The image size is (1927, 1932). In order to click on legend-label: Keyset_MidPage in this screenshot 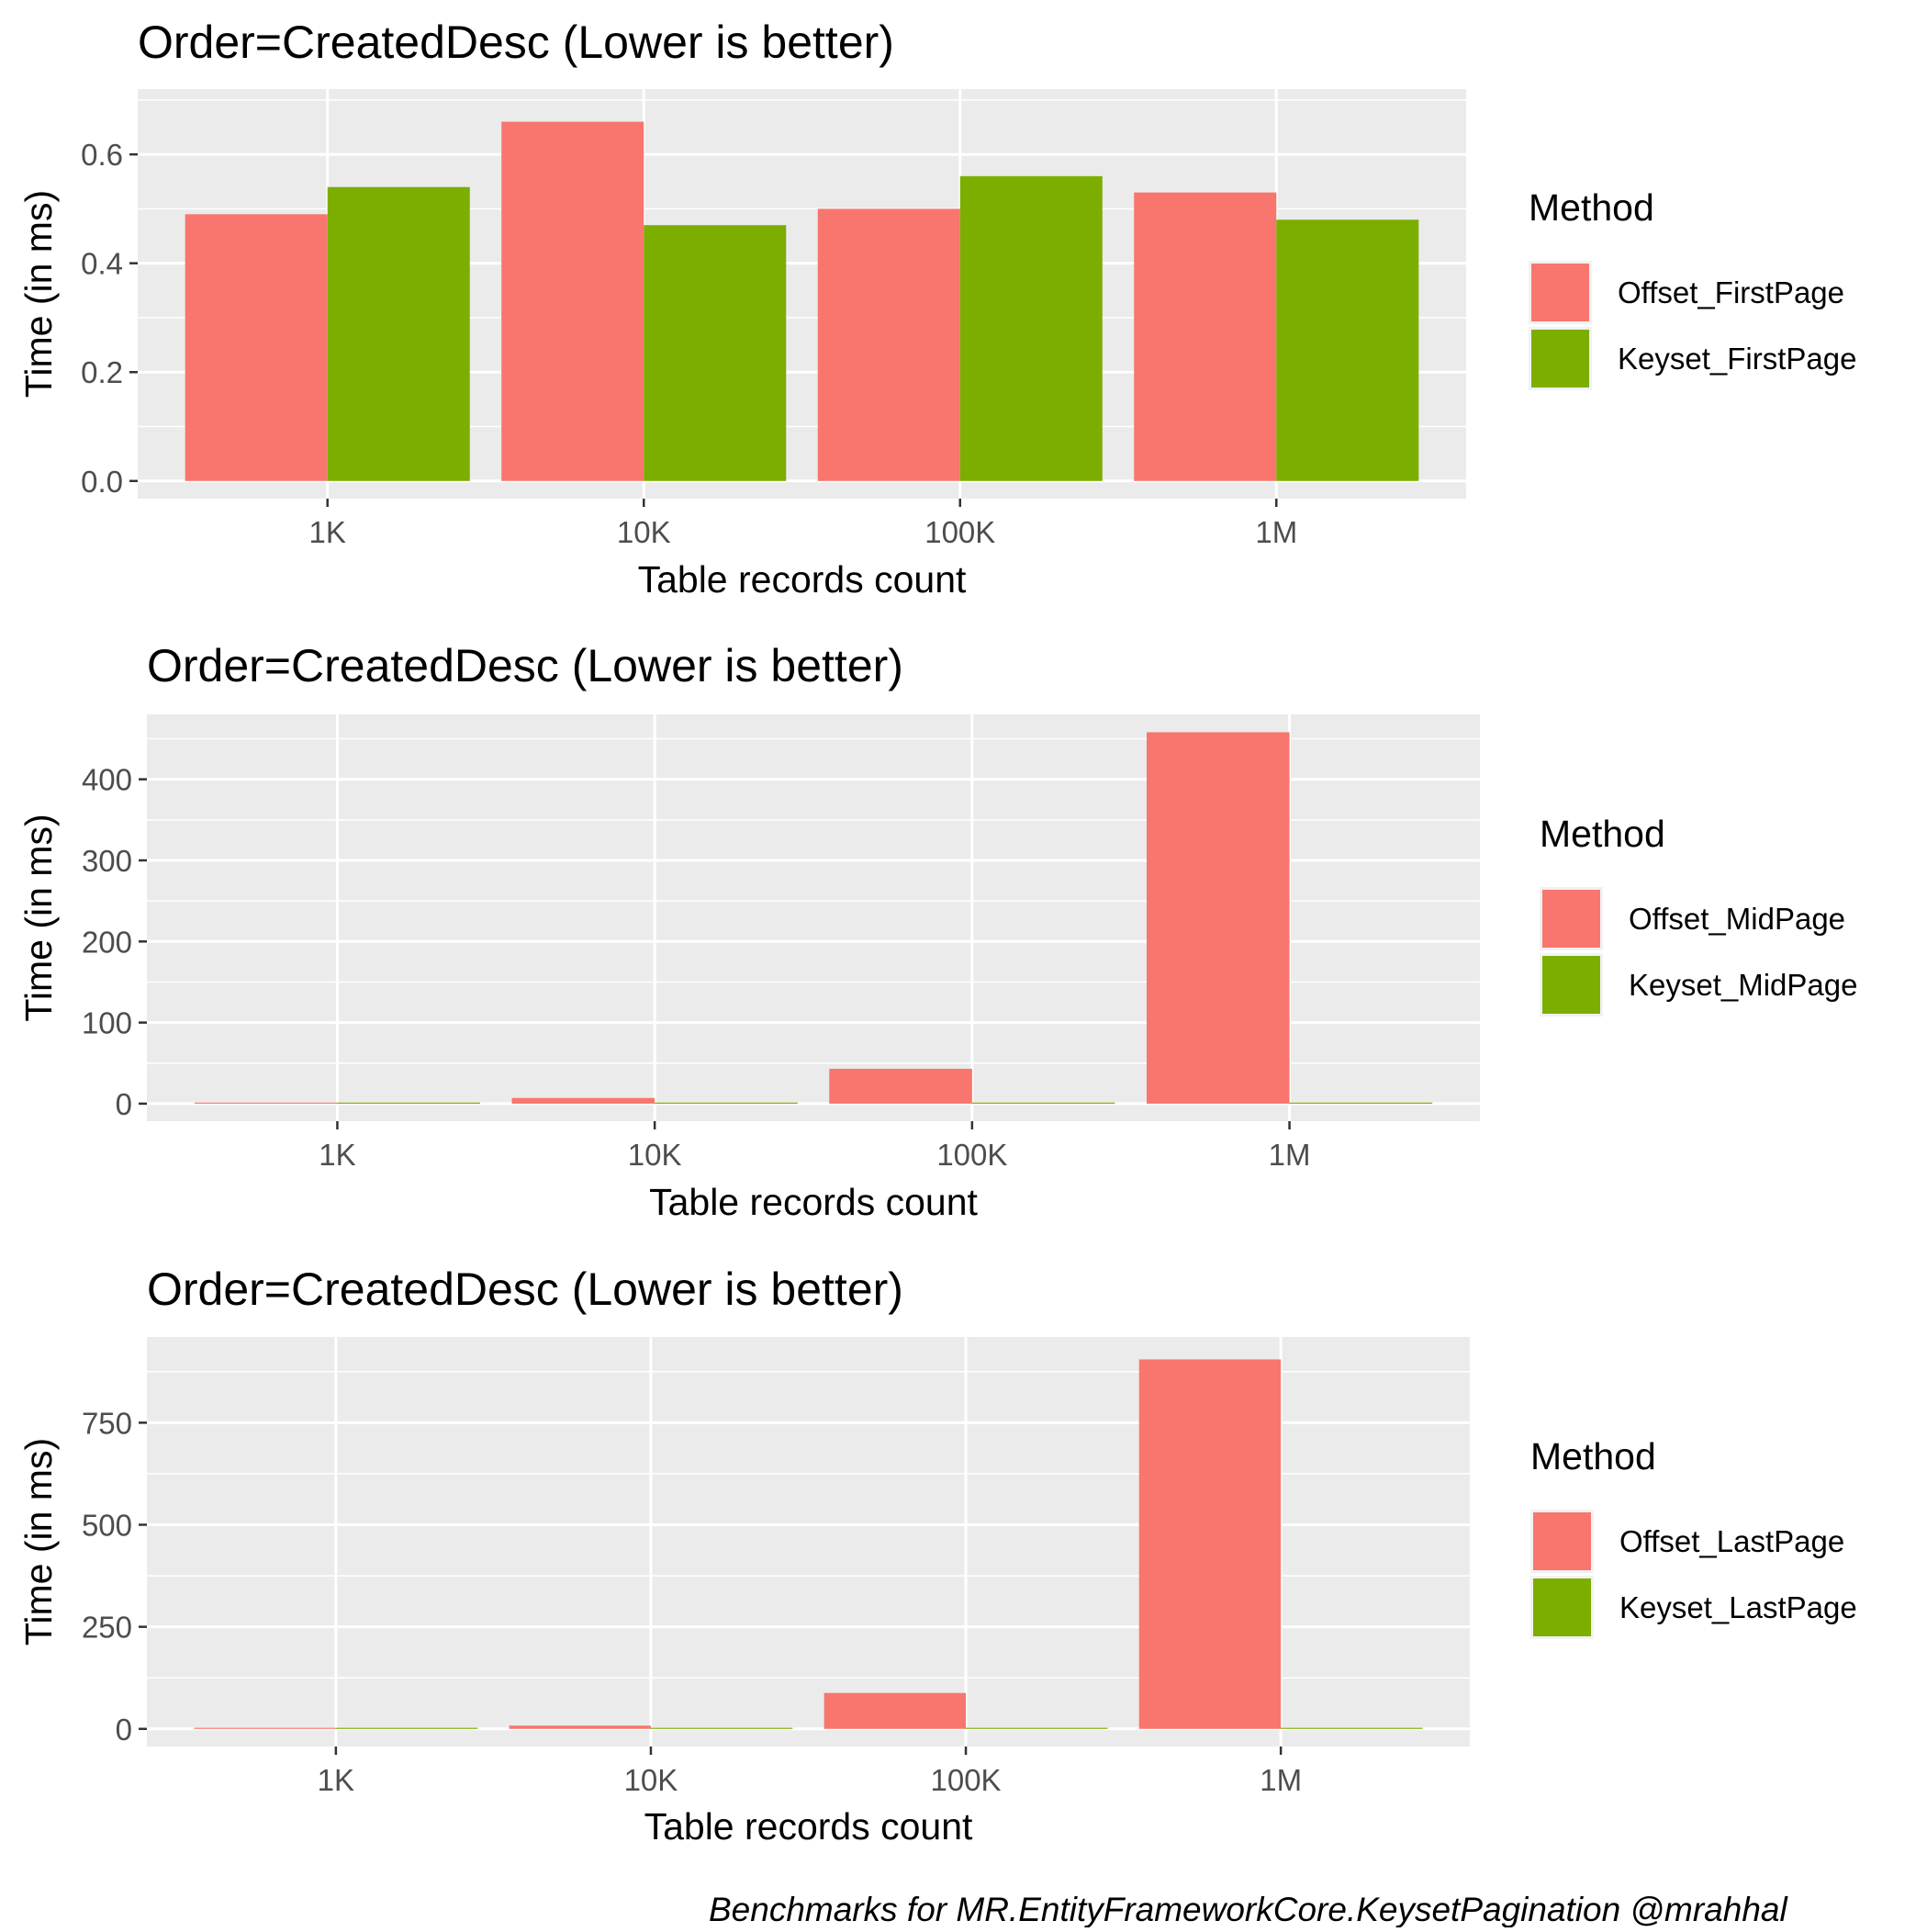, I will do `click(1743, 985)`.